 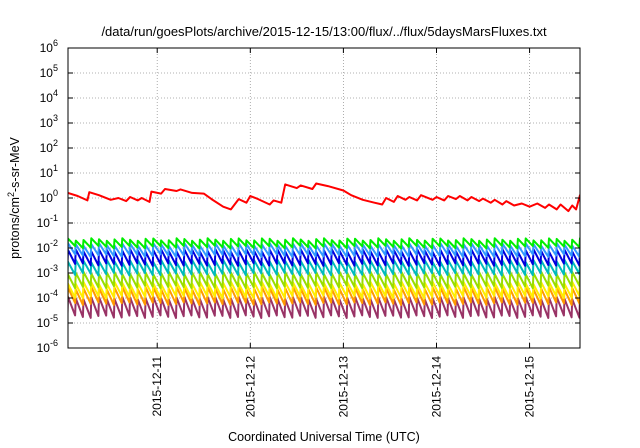 What do you see at coordinates (250, 387) in the screenshot?
I see `x-tick-label: 2015-12-12` at bounding box center [250, 387].